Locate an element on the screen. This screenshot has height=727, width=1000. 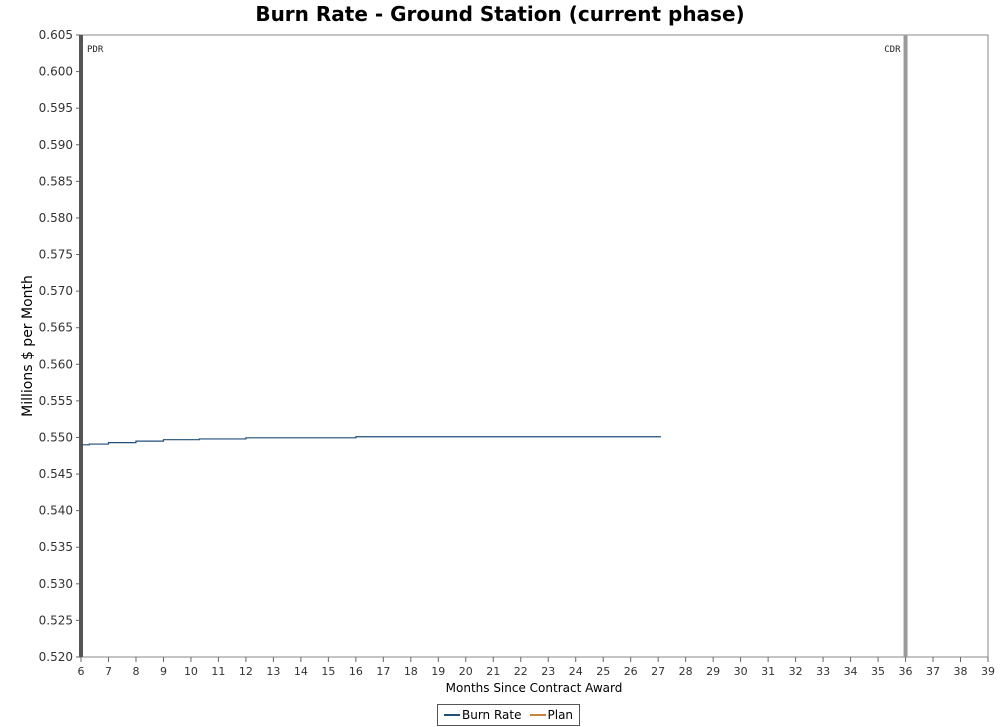
x-axis-label: Months Since Contract Award is located at coordinates (534, 688).